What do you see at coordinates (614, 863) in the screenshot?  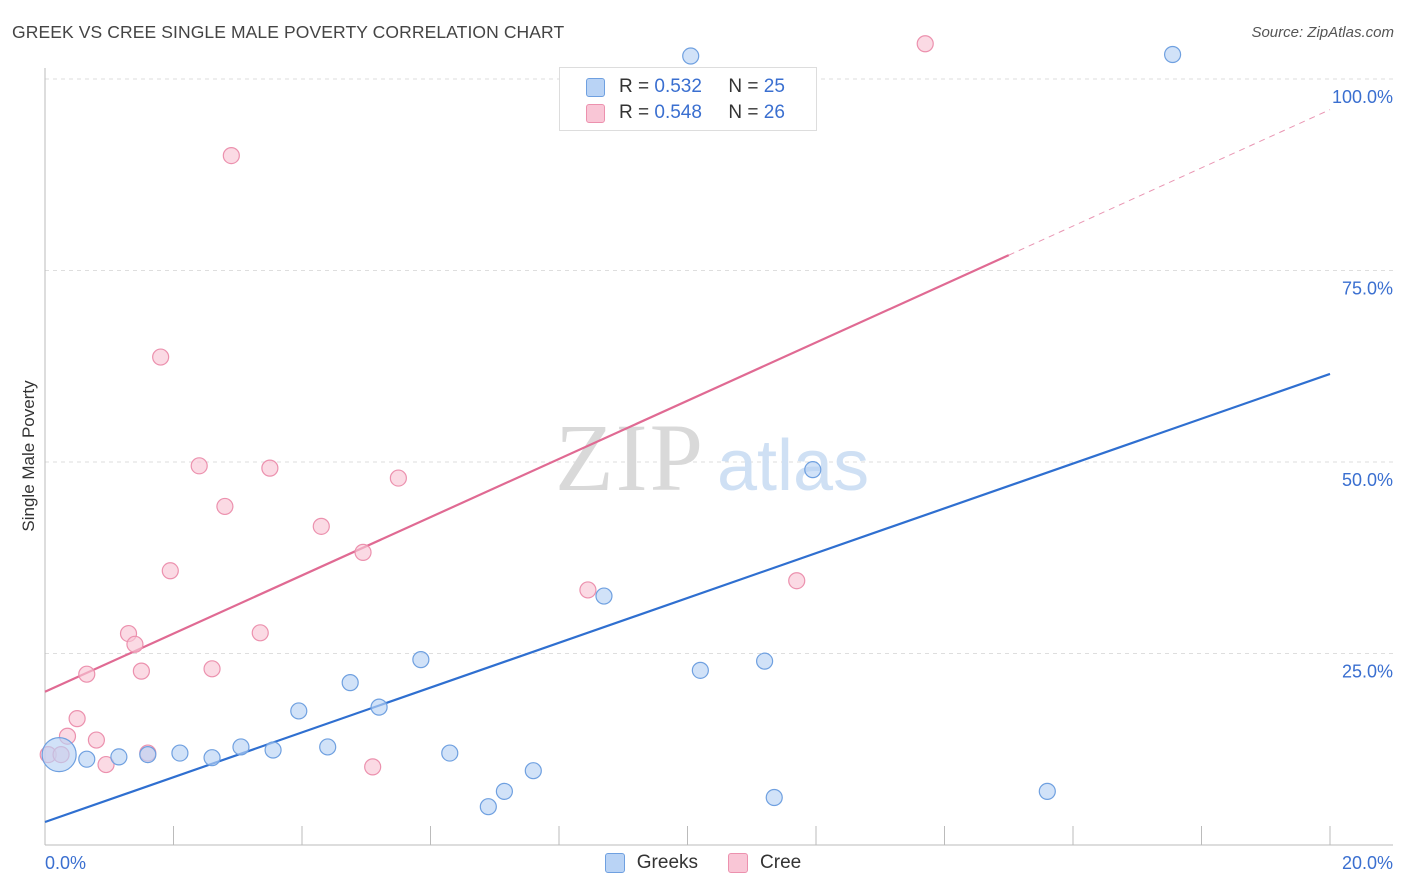 I see `greeks-legend-swatch` at bounding box center [614, 863].